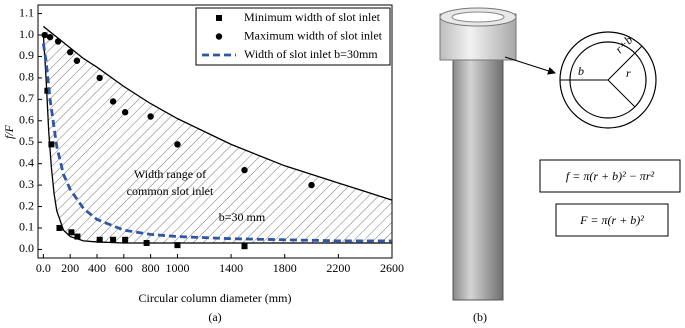 The image size is (685, 328). Describe the element at coordinates (26, 248) in the screenshot. I see `y-tick-label: 0.0` at that location.